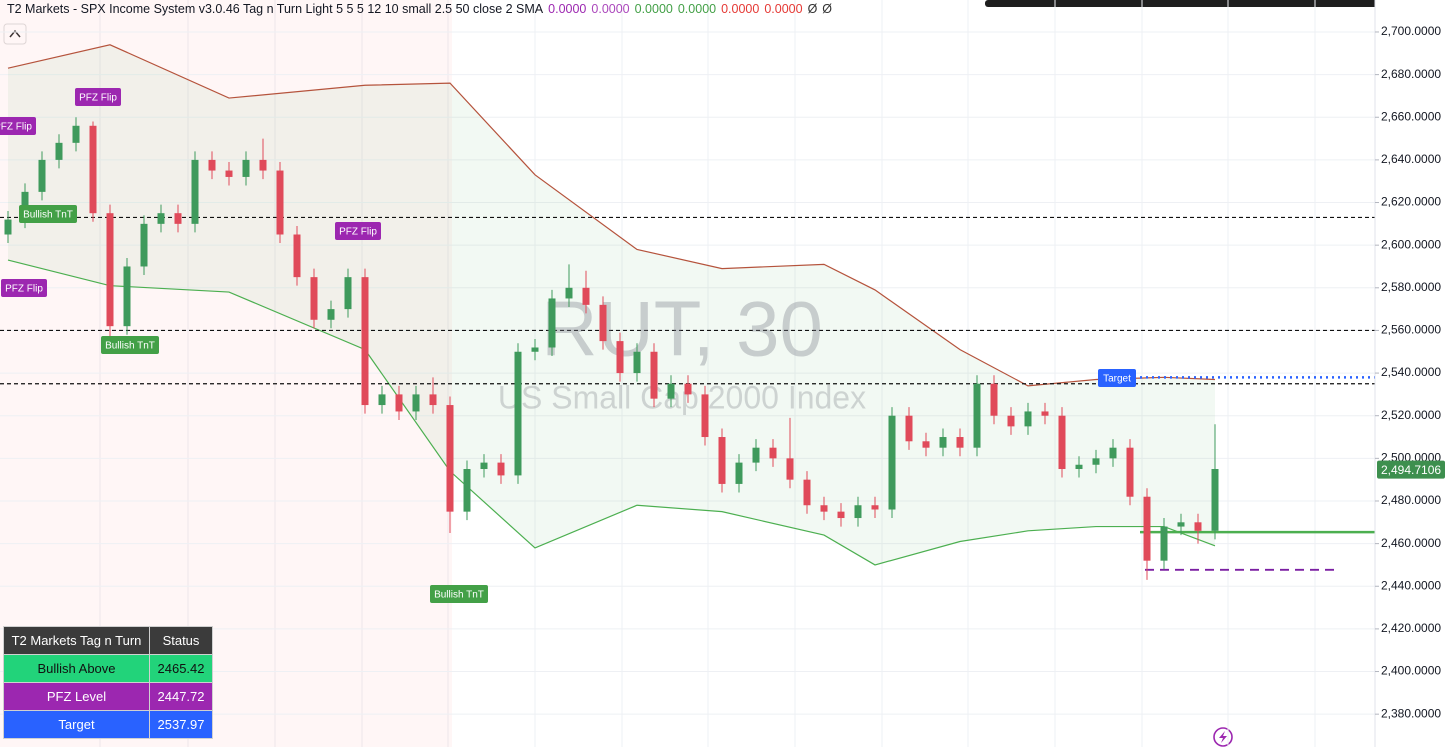 This screenshot has width=1456, height=747. What do you see at coordinates (1411, 330) in the screenshot?
I see `y-tick-label: 2,560.0000` at bounding box center [1411, 330].